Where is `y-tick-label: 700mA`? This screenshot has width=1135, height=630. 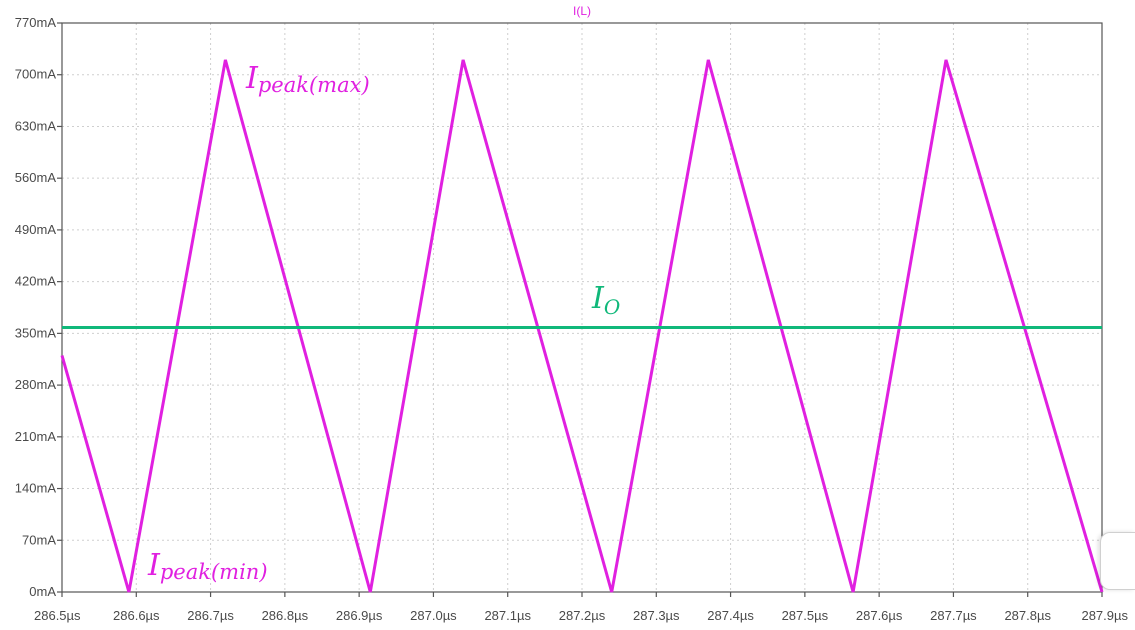
y-tick-label: 700mA is located at coordinates (36, 74).